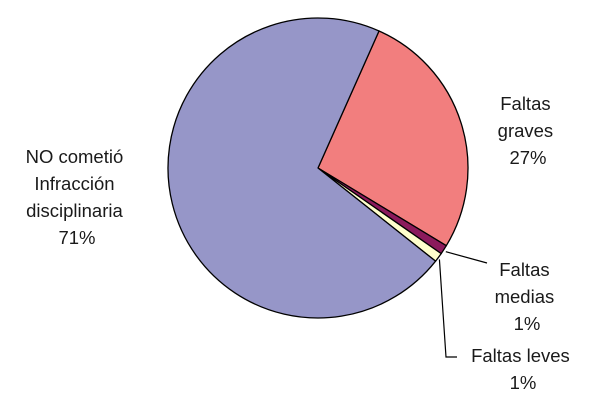  What do you see at coordinates (520, 355) in the screenshot?
I see `slice-label-faltas-leves-line-1: Faltas leves` at bounding box center [520, 355].